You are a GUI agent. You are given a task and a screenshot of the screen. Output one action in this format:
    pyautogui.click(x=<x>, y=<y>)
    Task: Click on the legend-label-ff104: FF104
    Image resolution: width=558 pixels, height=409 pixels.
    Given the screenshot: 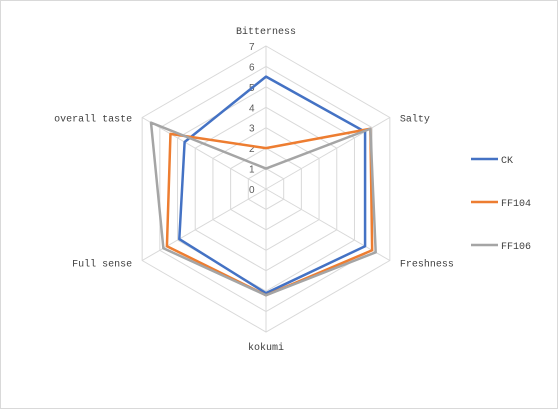 What is the action you would take?
    pyautogui.click(x=516, y=204)
    